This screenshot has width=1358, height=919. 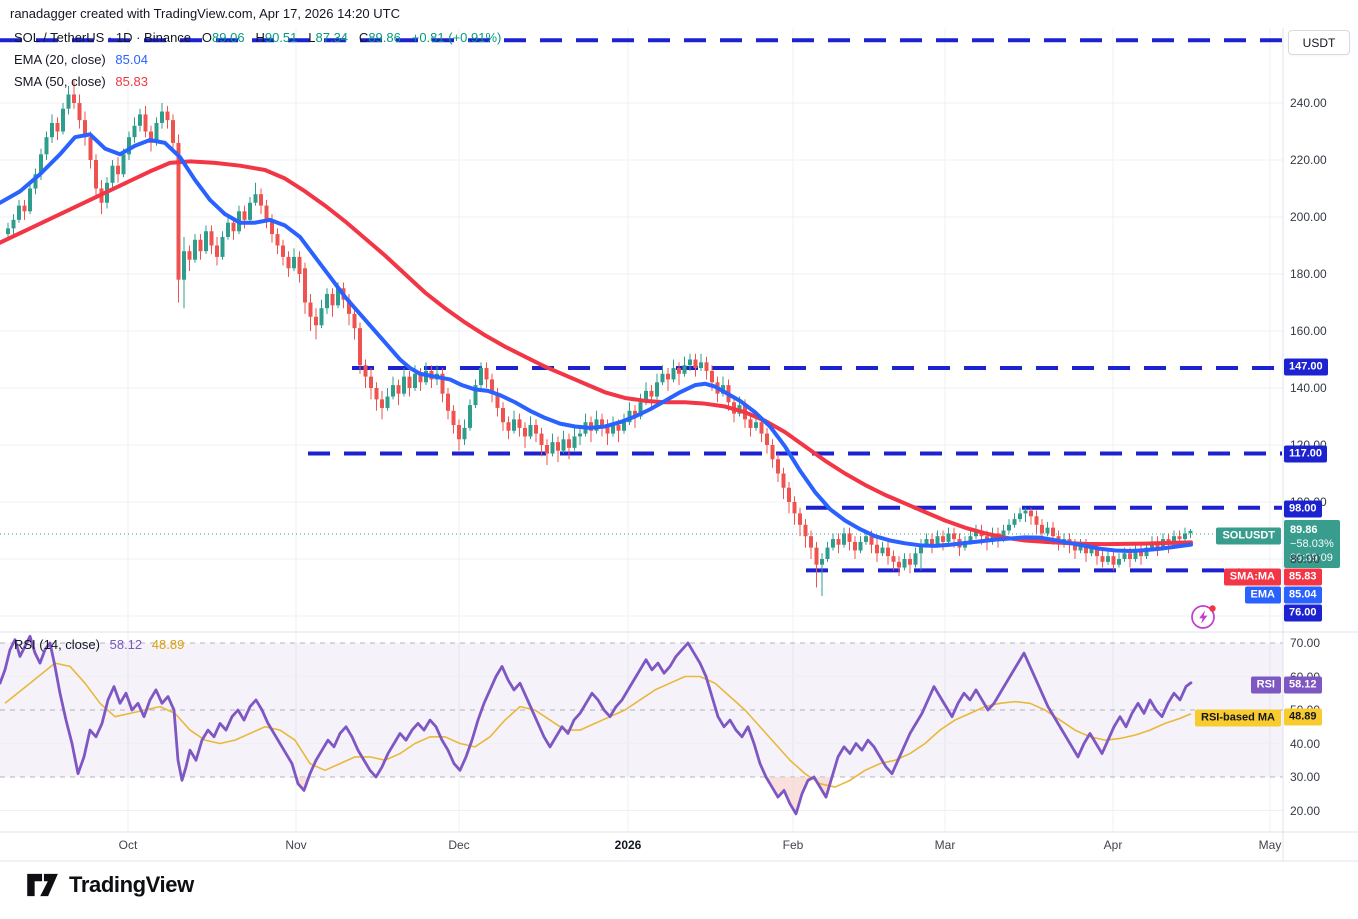 I want to click on ohlc-high-label: H, so click(x=260, y=37).